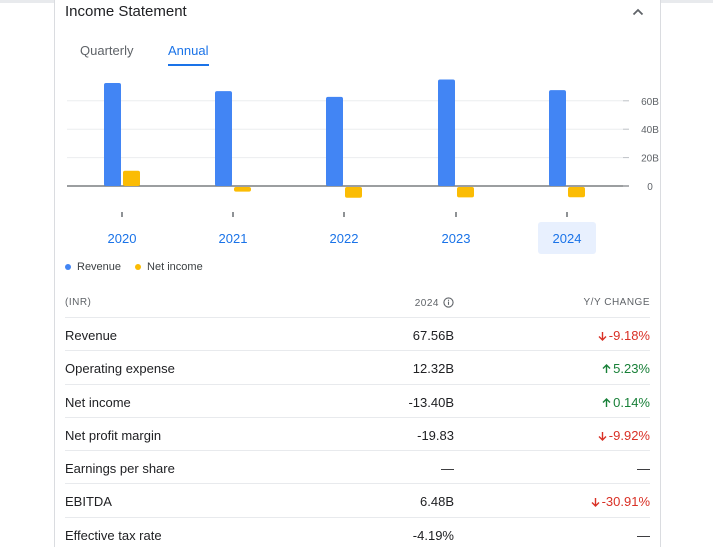 This screenshot has width=713, height=547. Describe the element at coordinates (357, 501) in the screenshot. I see `table-row: EBITDA 6.48B -30.91%` at that location.